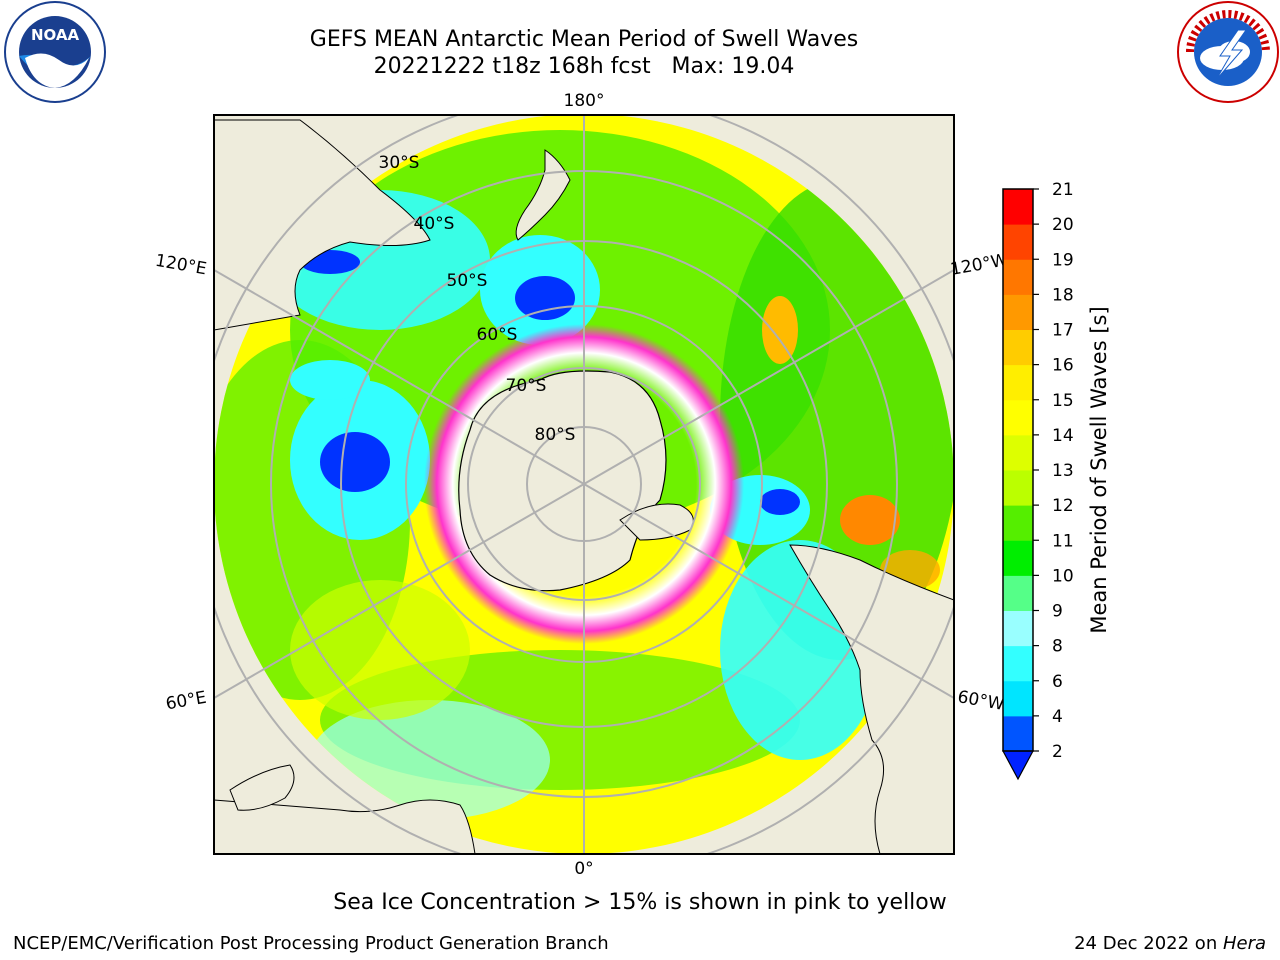 The height and width of the screenshot is (960, 1280). Describe the element at coordinates (1228, 52) in the screenshot. I see `nws-logo` at that location.